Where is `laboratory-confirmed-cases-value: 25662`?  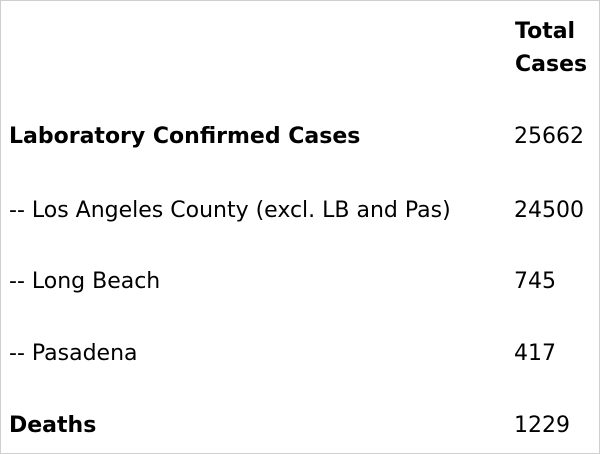 laboratory-confirmed-cases-value: 25662 is located at coordinates (549, 136).